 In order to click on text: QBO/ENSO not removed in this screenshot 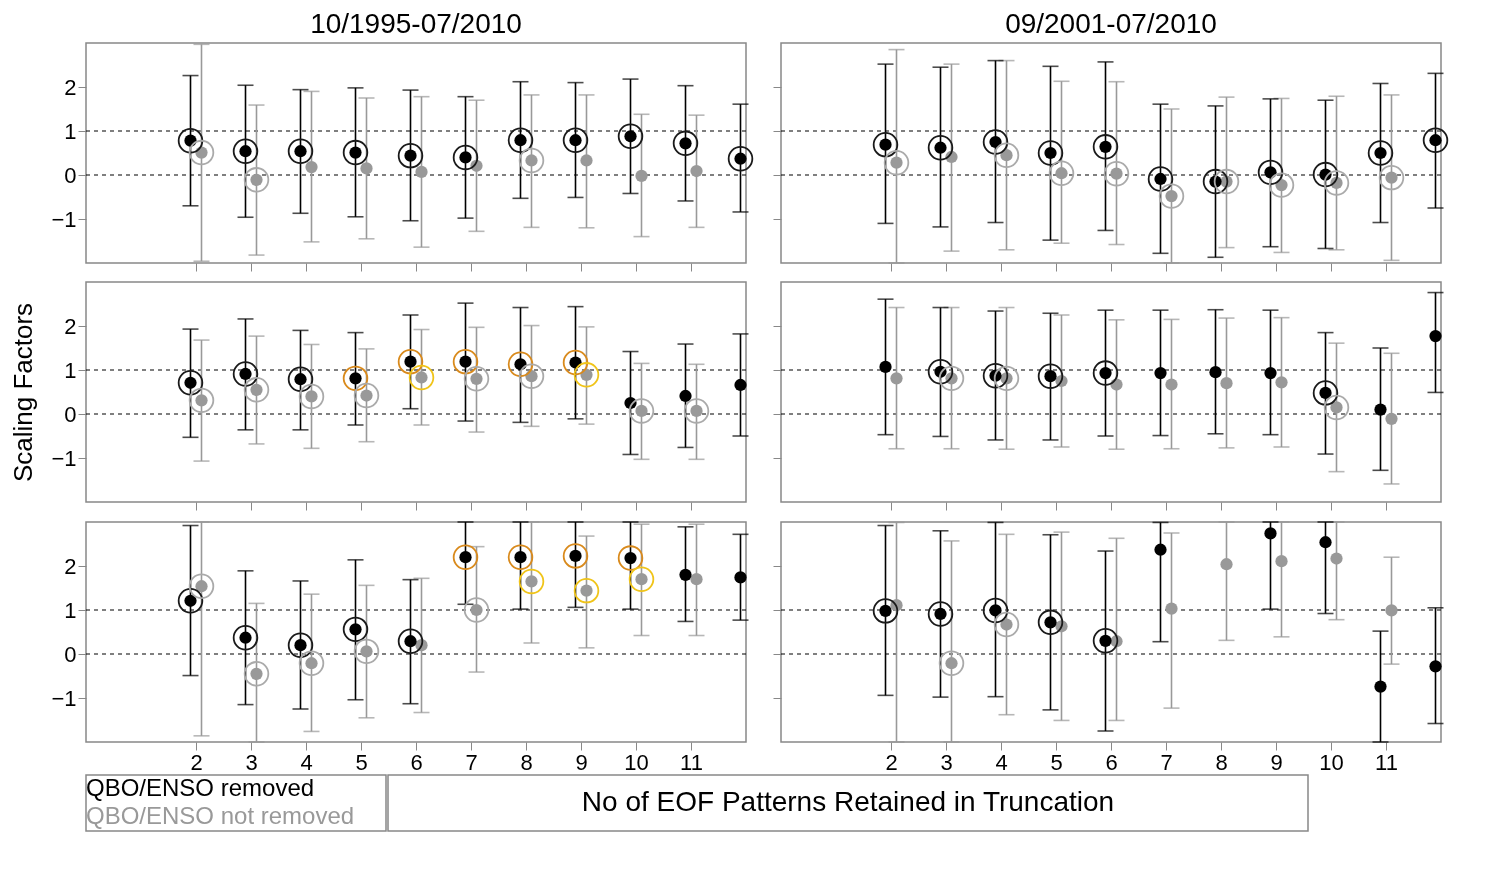, I will do `click(220, 815)`.